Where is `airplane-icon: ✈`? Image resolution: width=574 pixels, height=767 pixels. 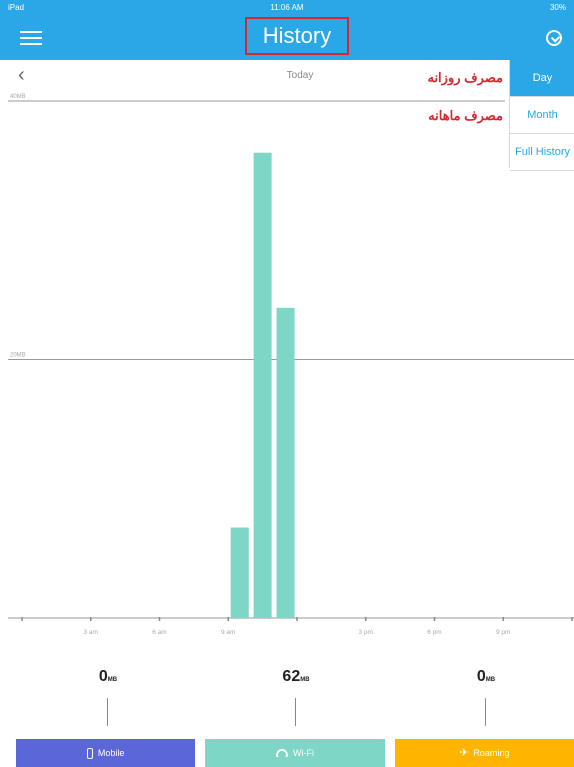 airplane-icon: ✈ is located at coordinates (464, 752).